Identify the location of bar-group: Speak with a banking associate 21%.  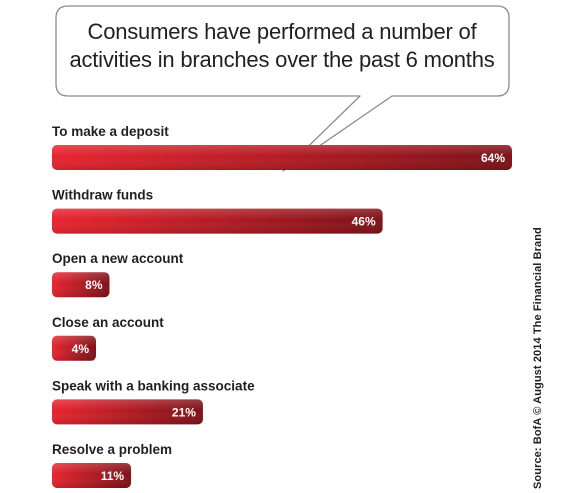
(153, 401).